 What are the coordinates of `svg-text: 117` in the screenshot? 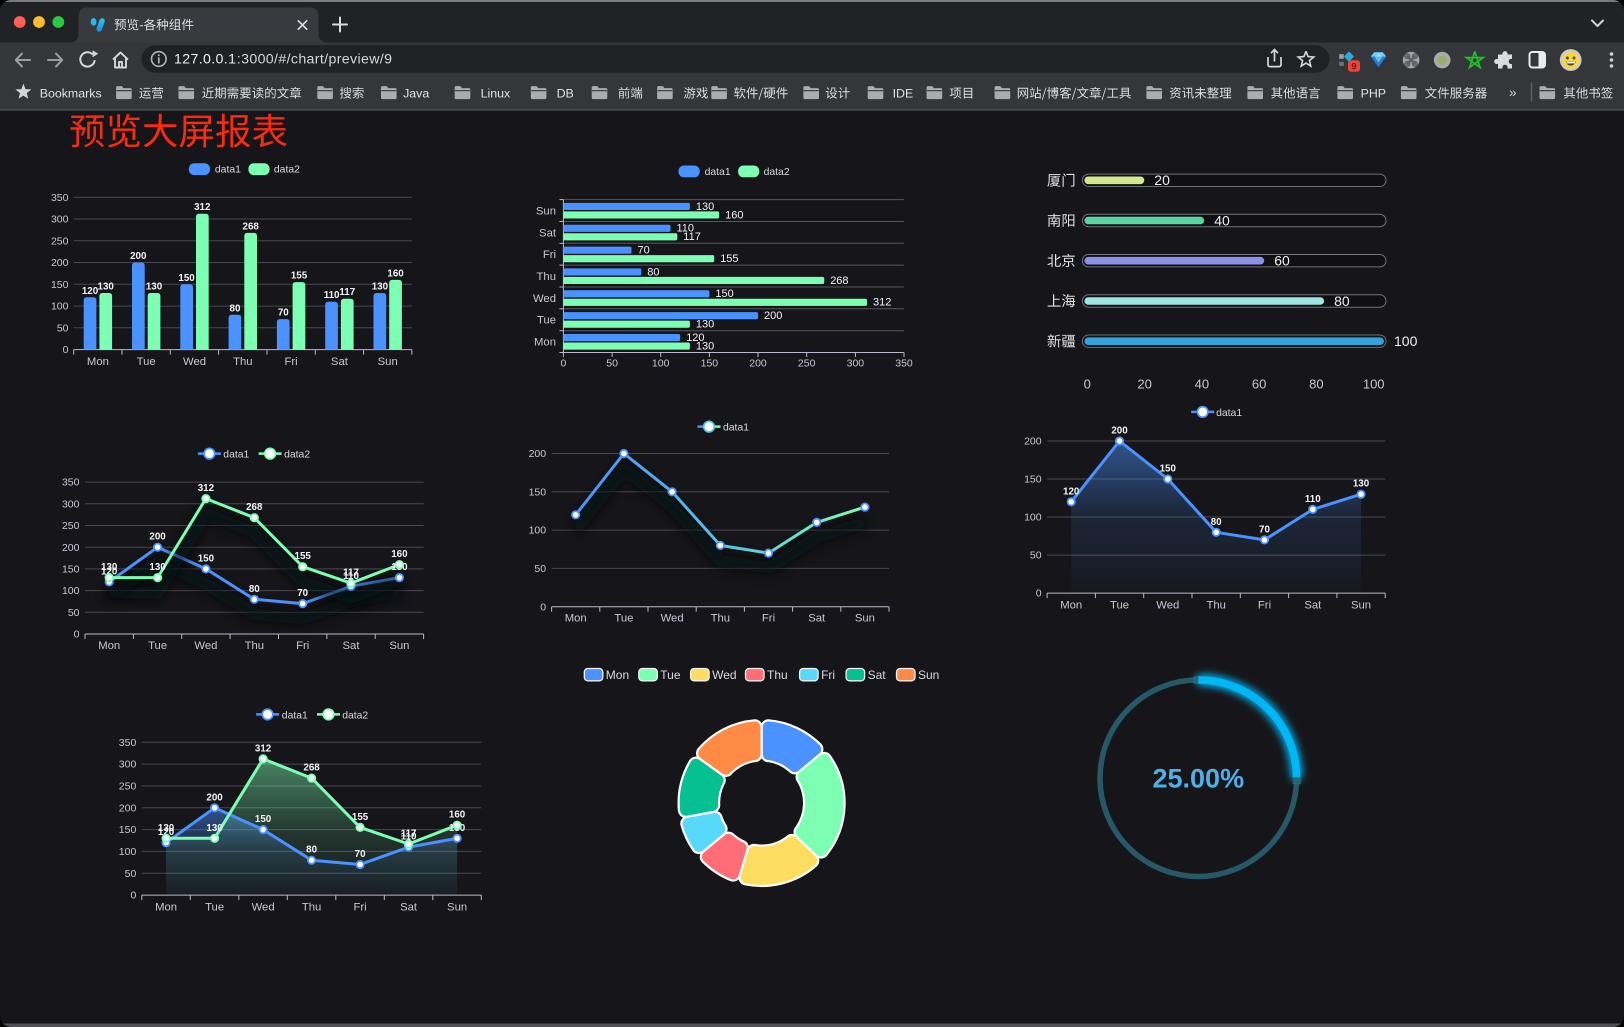 It's located at (347, 292).